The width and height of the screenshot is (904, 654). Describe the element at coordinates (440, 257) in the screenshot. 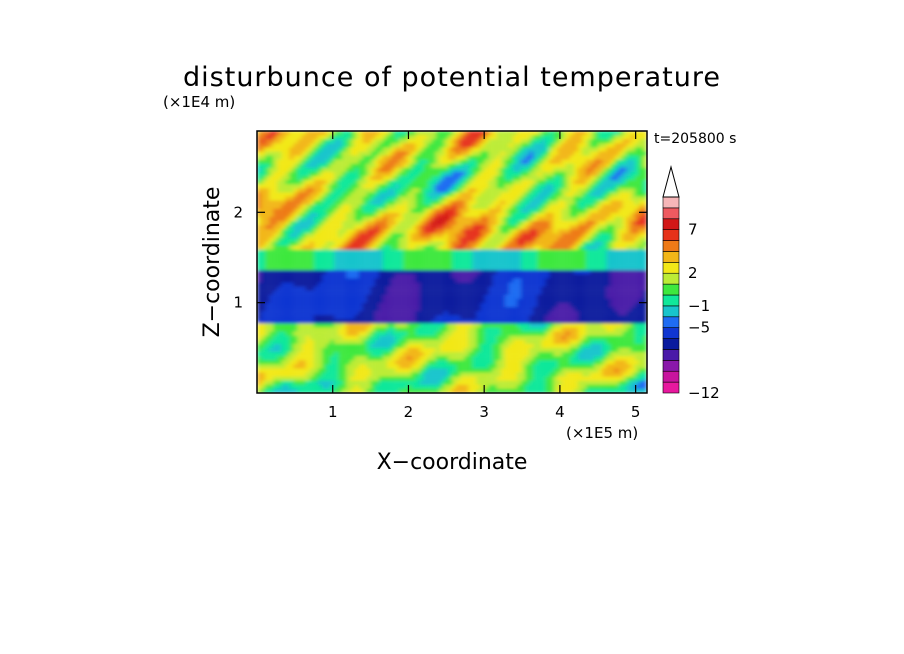

I see `y-axis: 12` at that location.